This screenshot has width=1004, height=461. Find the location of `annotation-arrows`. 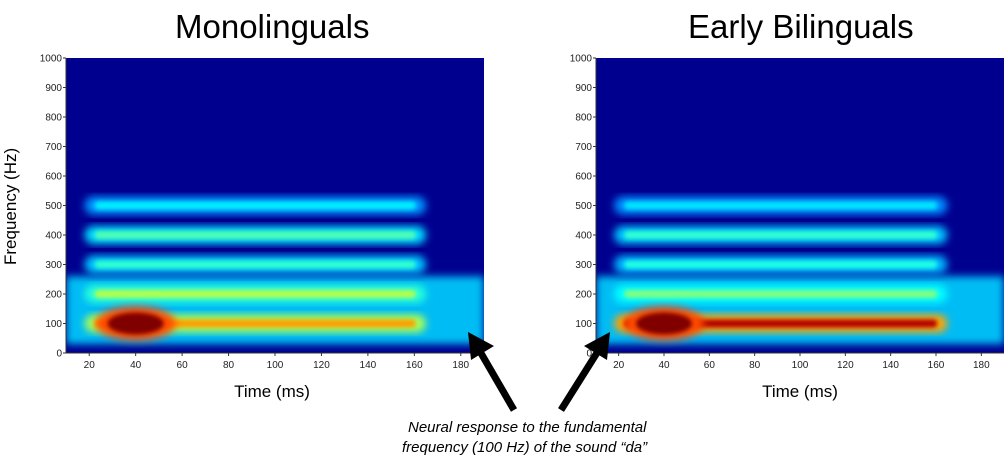

annotation-arrows is located at coordinates (539, 372).